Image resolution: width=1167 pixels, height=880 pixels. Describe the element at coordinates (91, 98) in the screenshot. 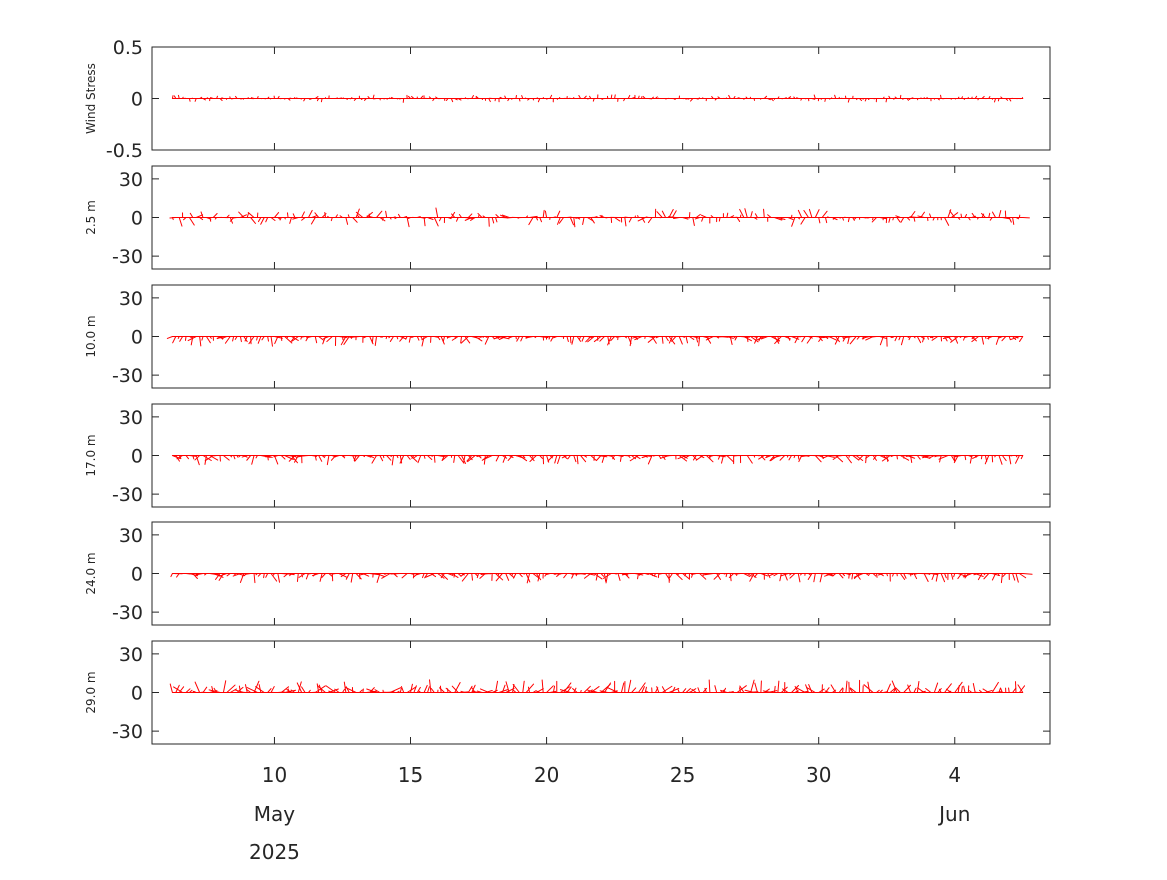

I see `y-axis-label: Wind Stress` at that location.